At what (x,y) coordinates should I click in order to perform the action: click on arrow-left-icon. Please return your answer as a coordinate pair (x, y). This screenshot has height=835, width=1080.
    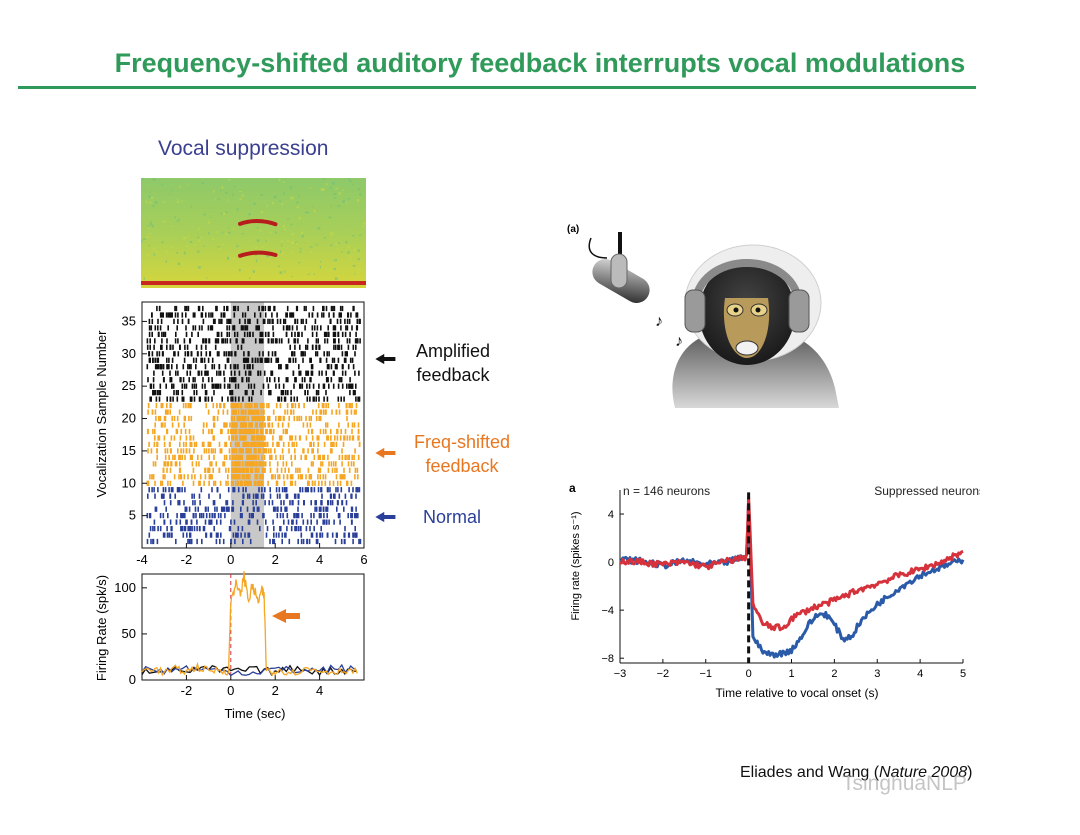
    Looking at the image, I should click on (286, 616).